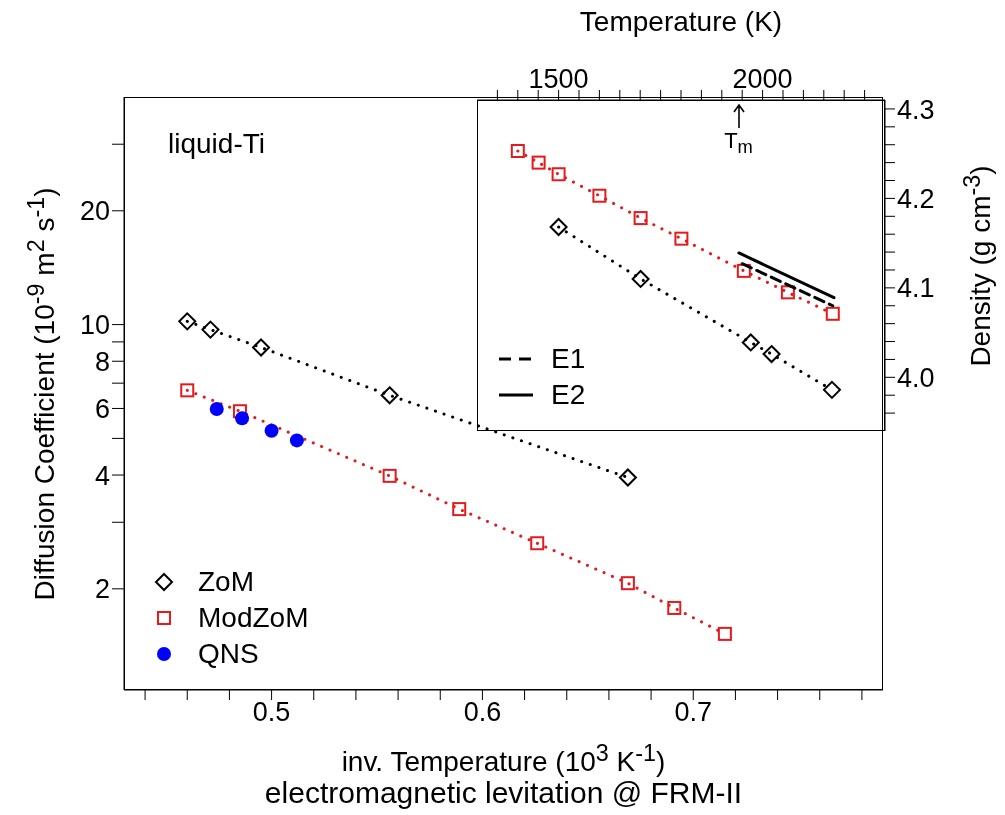 The height and width of the screenshot is (815, 1005). What do you see at coordinates (94, 325) in the screenshot?
I see `y-tick-label: 10` at bounding box center [94, 325].